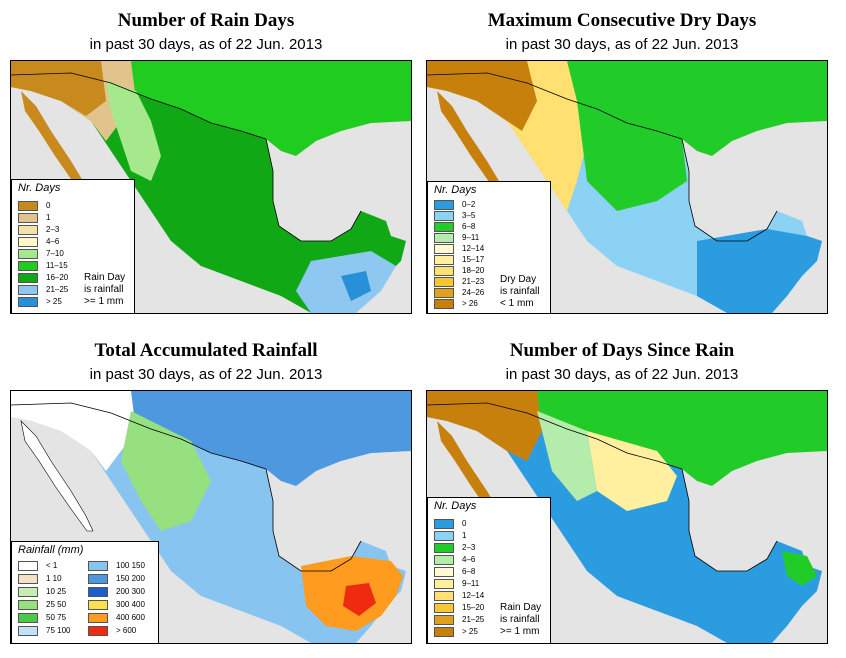 The width and height of the screenshot is (846, 658). I want to click on panel-title: Total Accumulated Rainfall, so click(206, 350).